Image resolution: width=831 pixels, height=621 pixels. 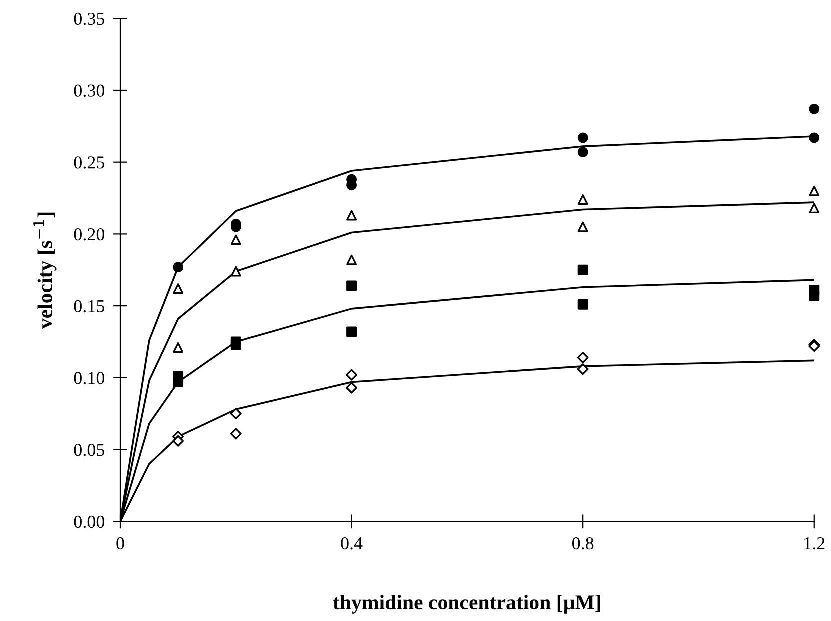 What do you see at coordinates (89, 234) in the screenshot?
I see `y-tick-label: 0.20` at bounding box center [89, 234].